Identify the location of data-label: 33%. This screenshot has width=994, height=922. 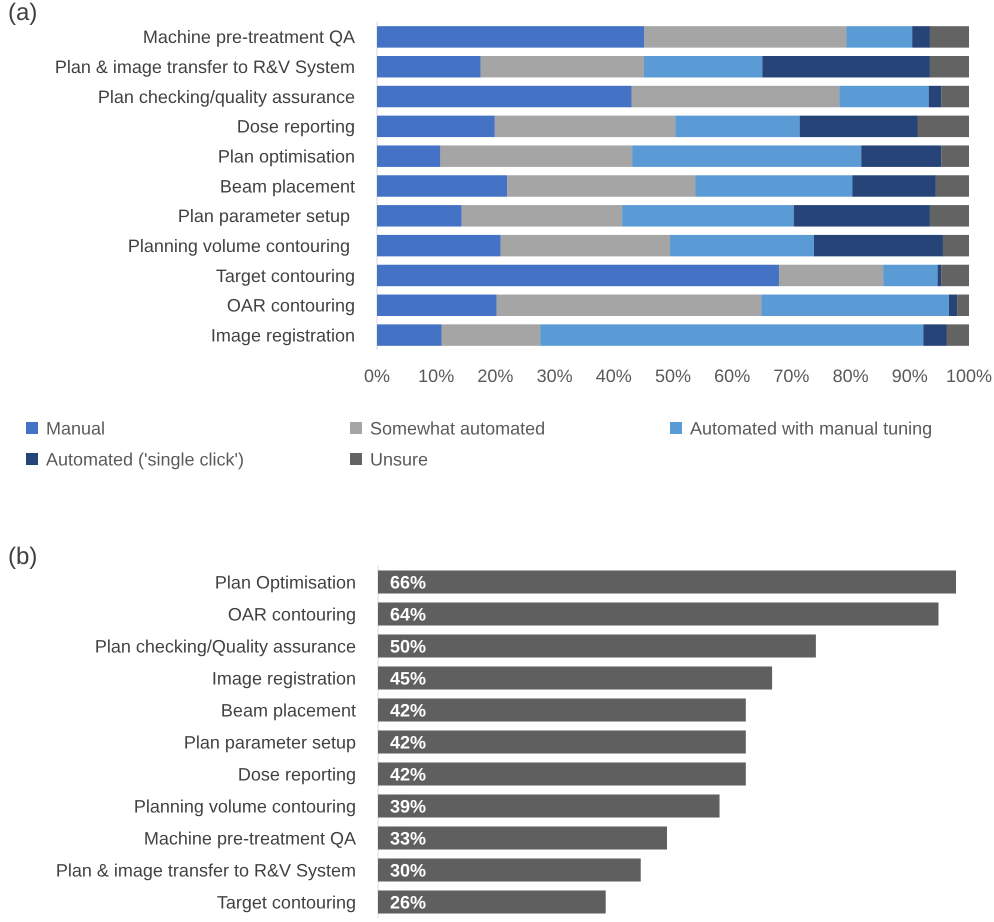
(408, 838).